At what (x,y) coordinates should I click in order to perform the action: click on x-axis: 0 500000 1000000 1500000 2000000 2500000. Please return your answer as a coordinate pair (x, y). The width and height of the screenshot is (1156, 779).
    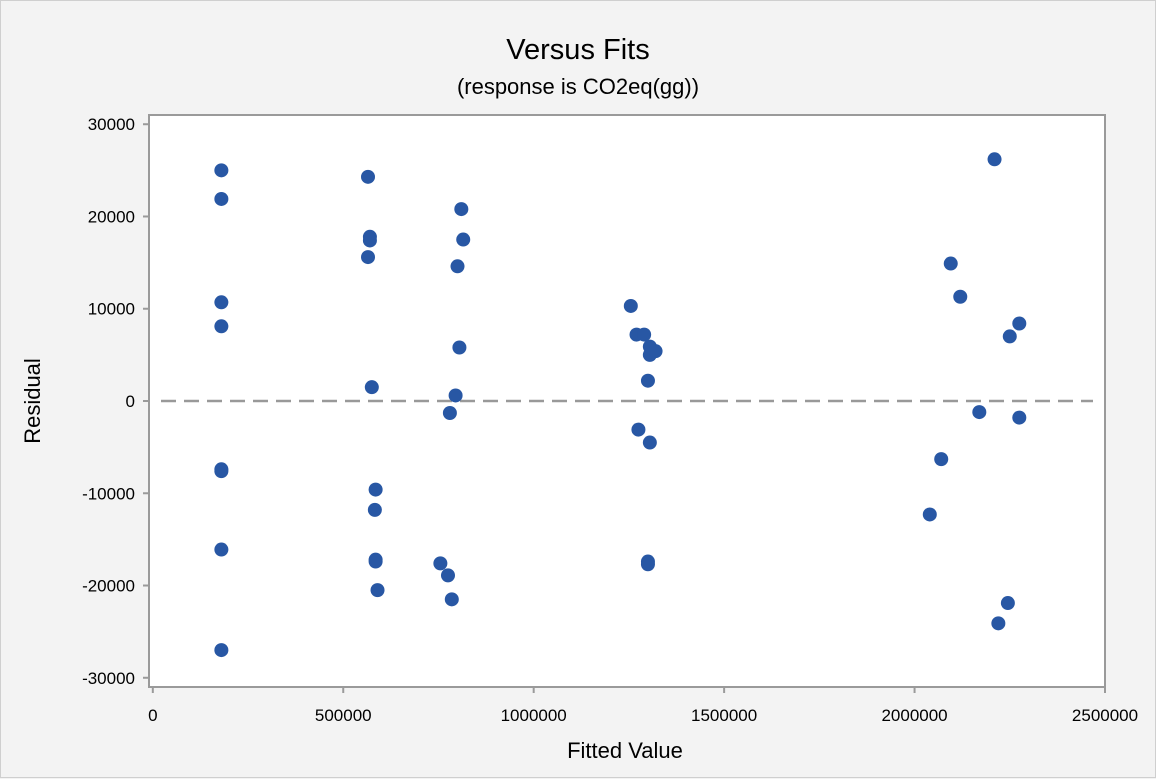
    Looking at the image, I should click on (643, 706).